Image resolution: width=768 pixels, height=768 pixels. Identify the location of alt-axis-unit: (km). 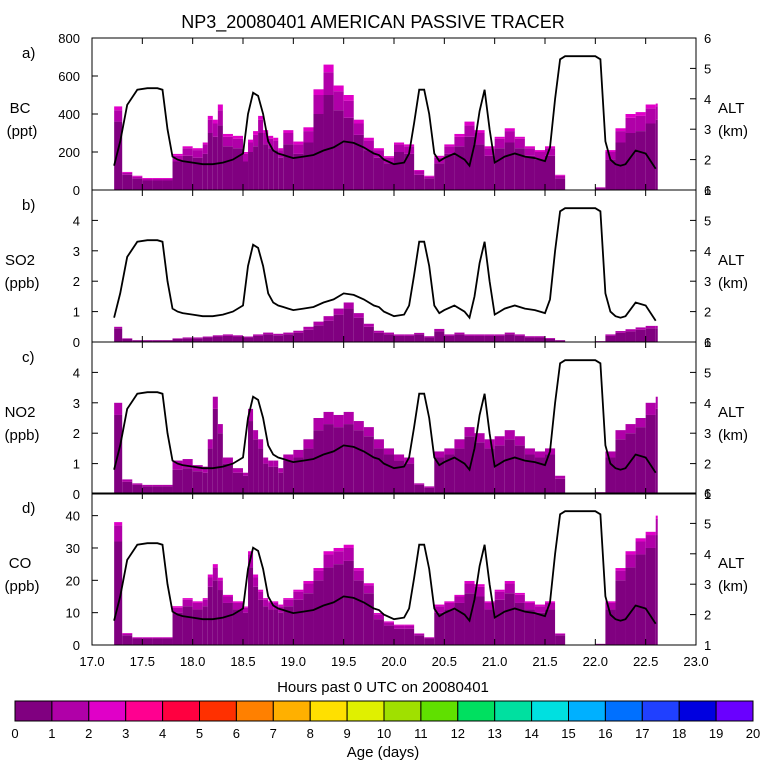
(733, 586).